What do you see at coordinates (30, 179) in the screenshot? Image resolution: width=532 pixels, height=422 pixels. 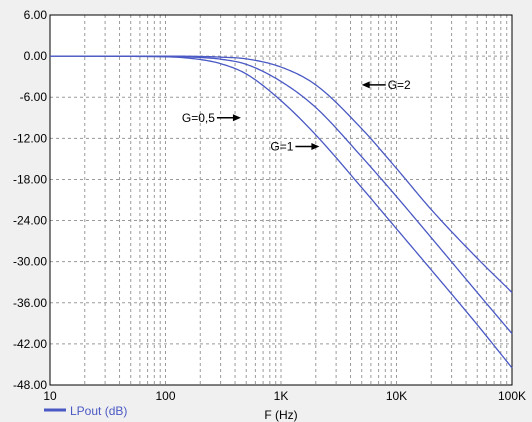 I see `y-tick-label: -18.00` at bounding box center [30, 179].